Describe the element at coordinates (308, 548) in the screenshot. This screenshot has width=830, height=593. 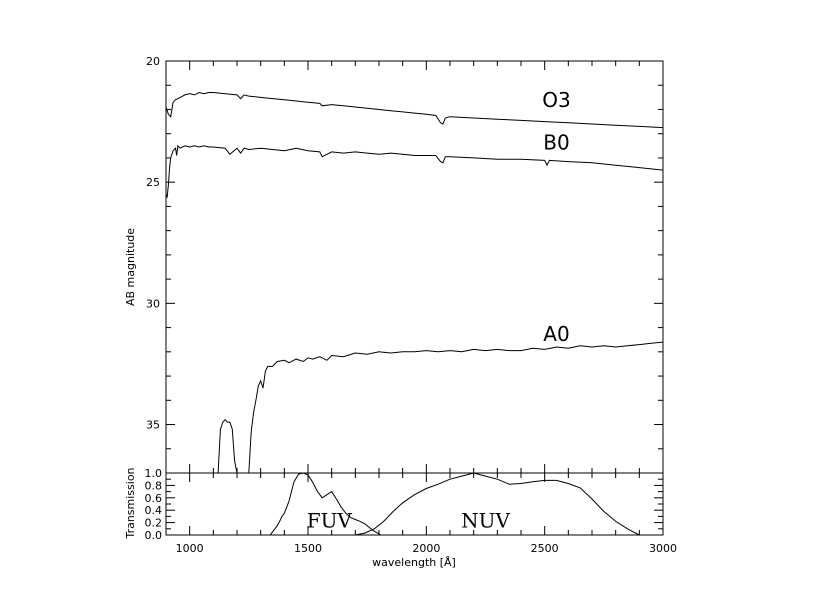
I see `x-tick-label: 1500` at that location.